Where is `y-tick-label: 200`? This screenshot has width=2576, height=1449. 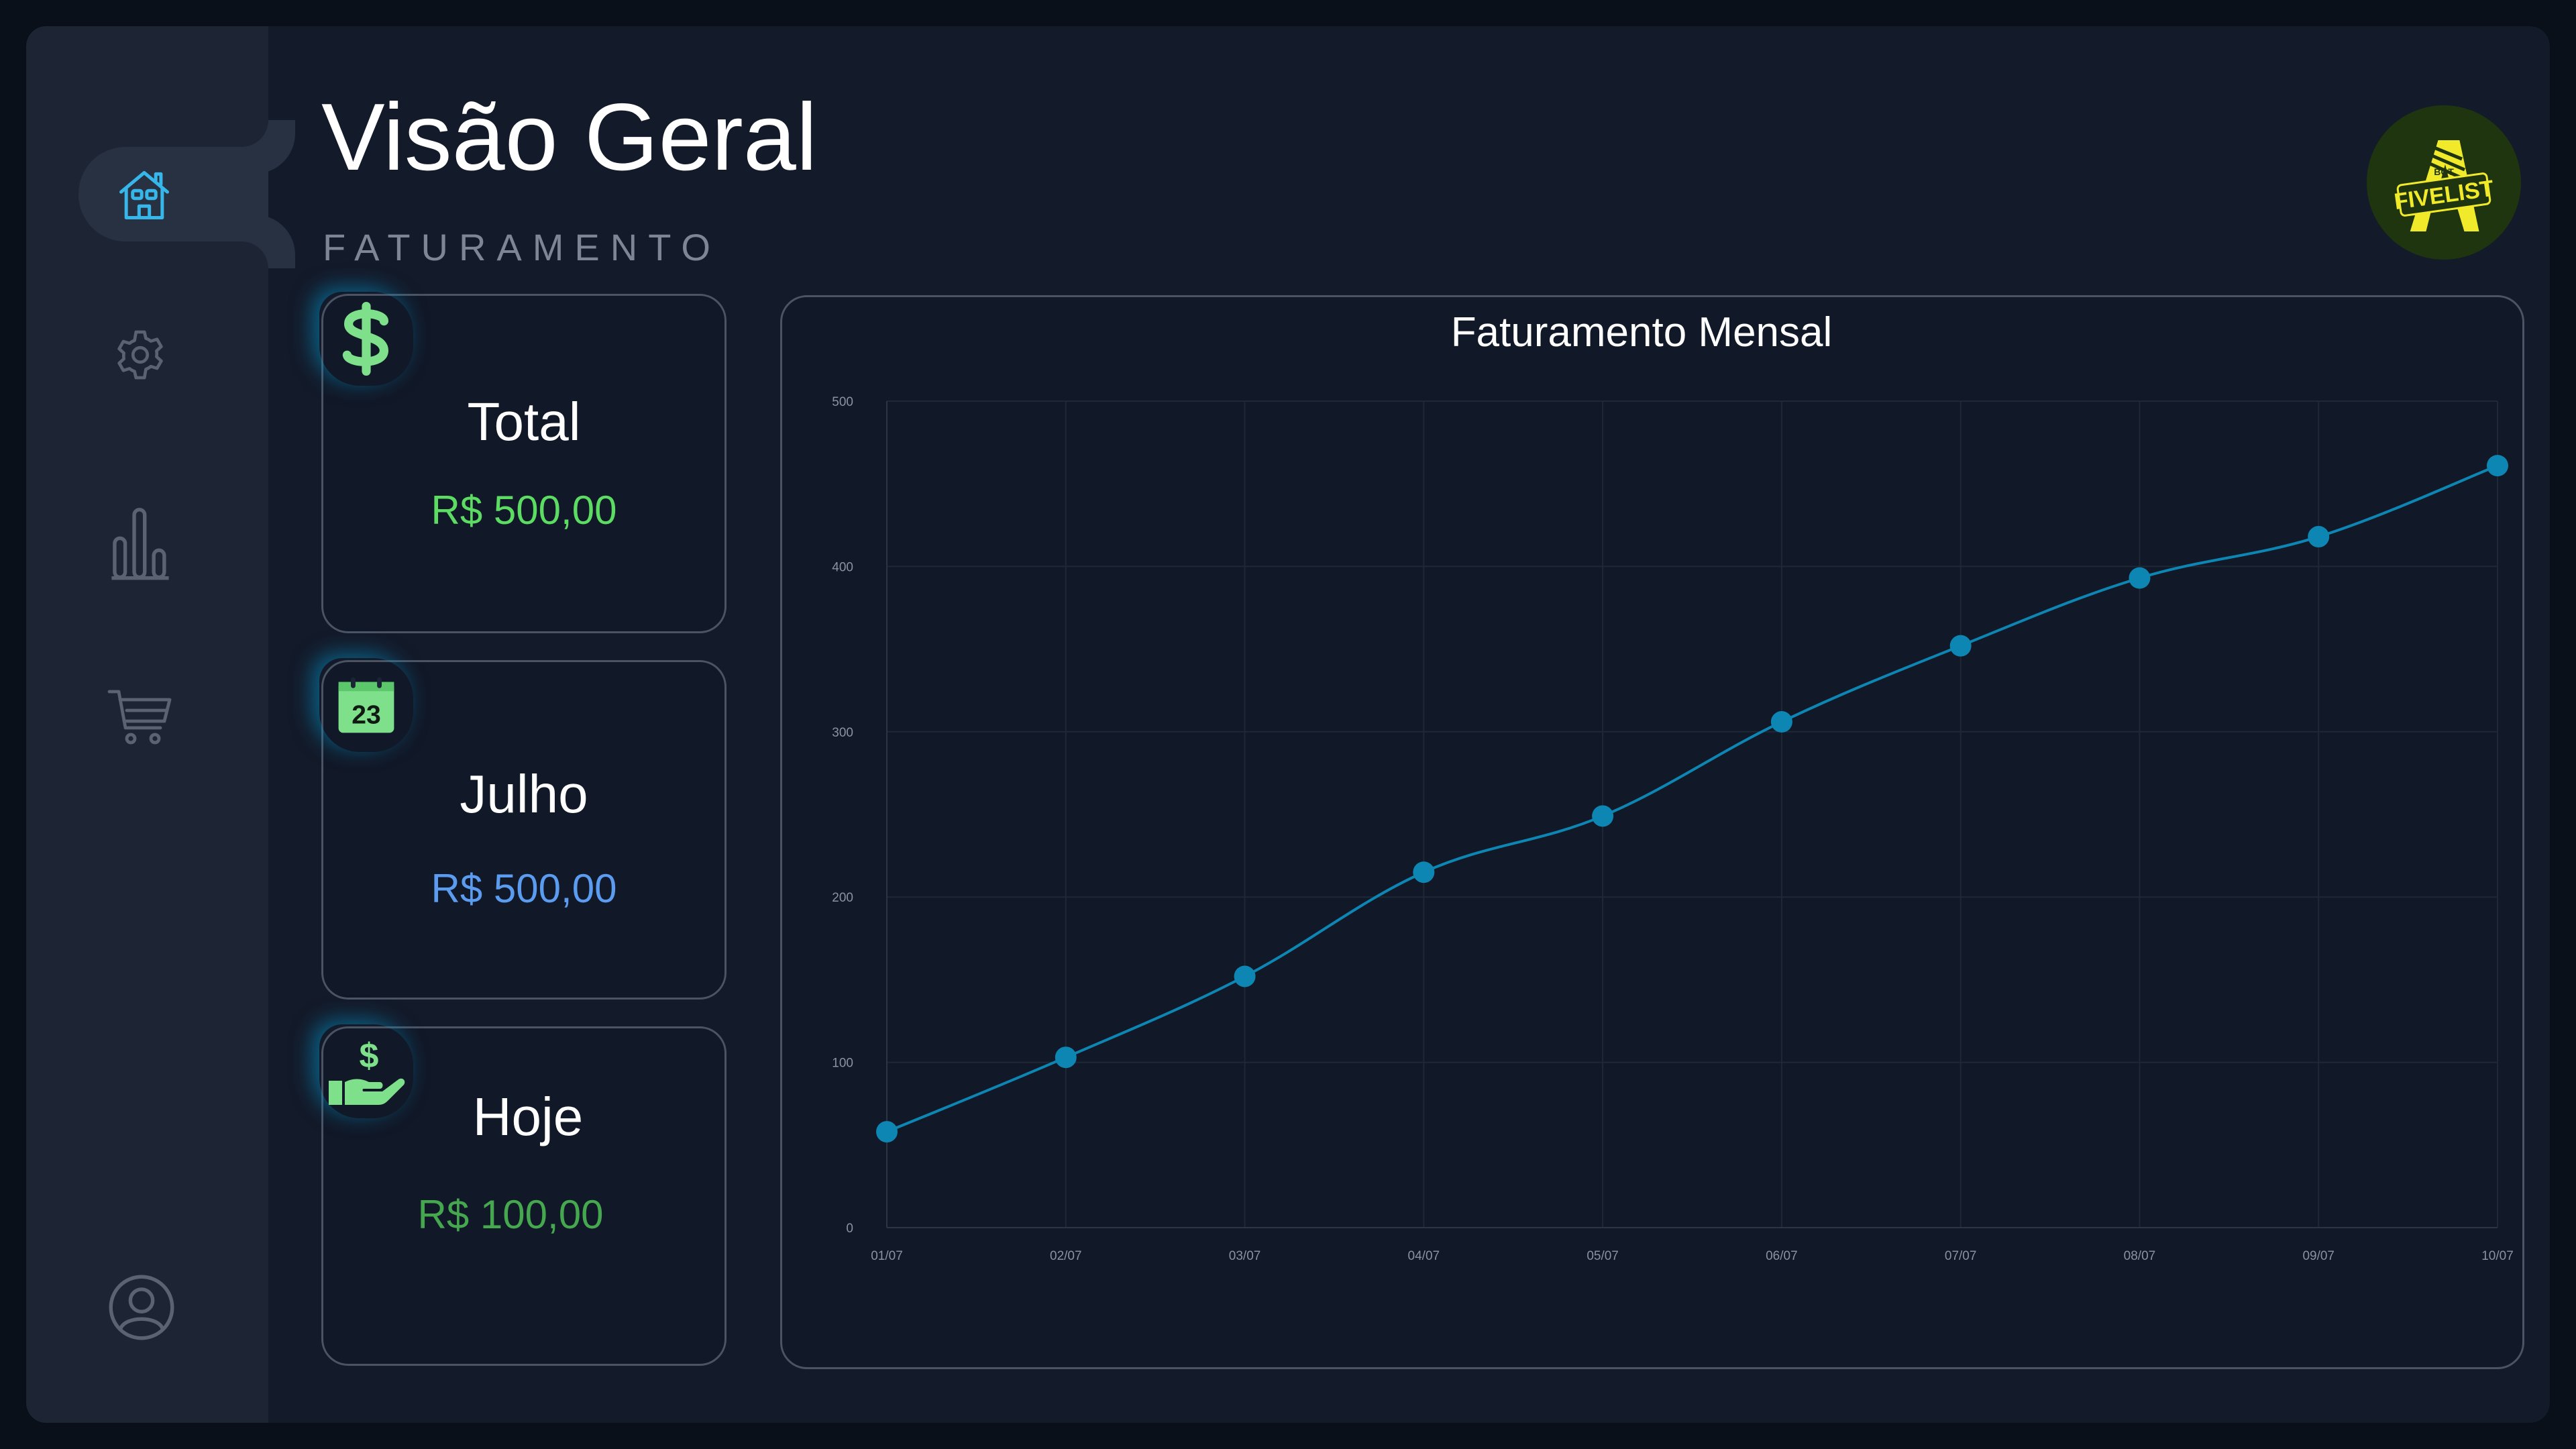 y-tick-label: 200 is located at coordinates (842, 898).